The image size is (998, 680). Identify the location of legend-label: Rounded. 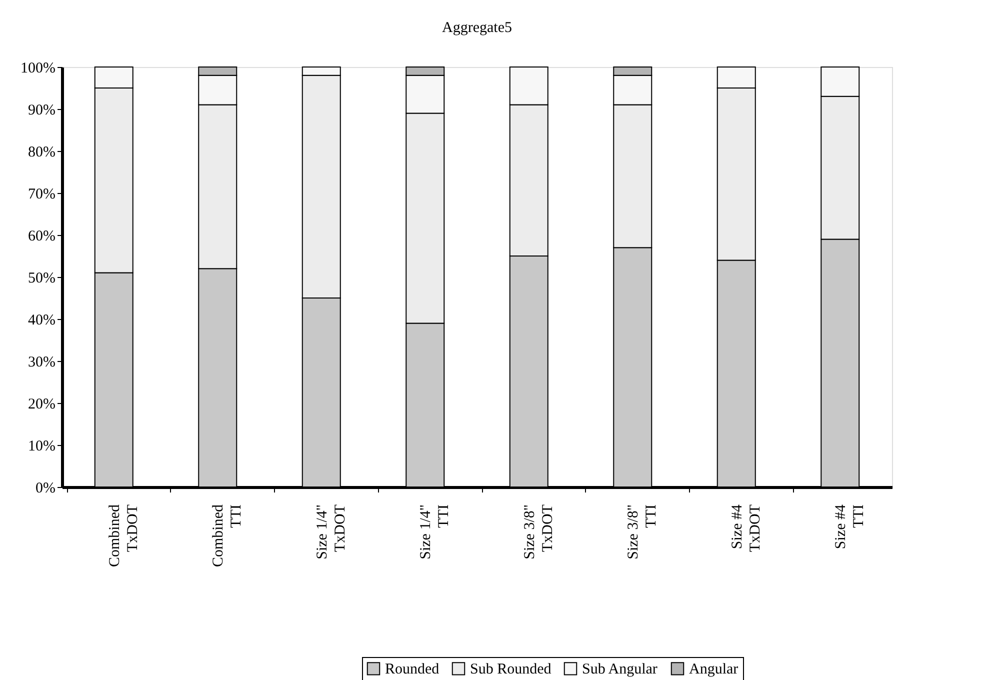
(412, 670).